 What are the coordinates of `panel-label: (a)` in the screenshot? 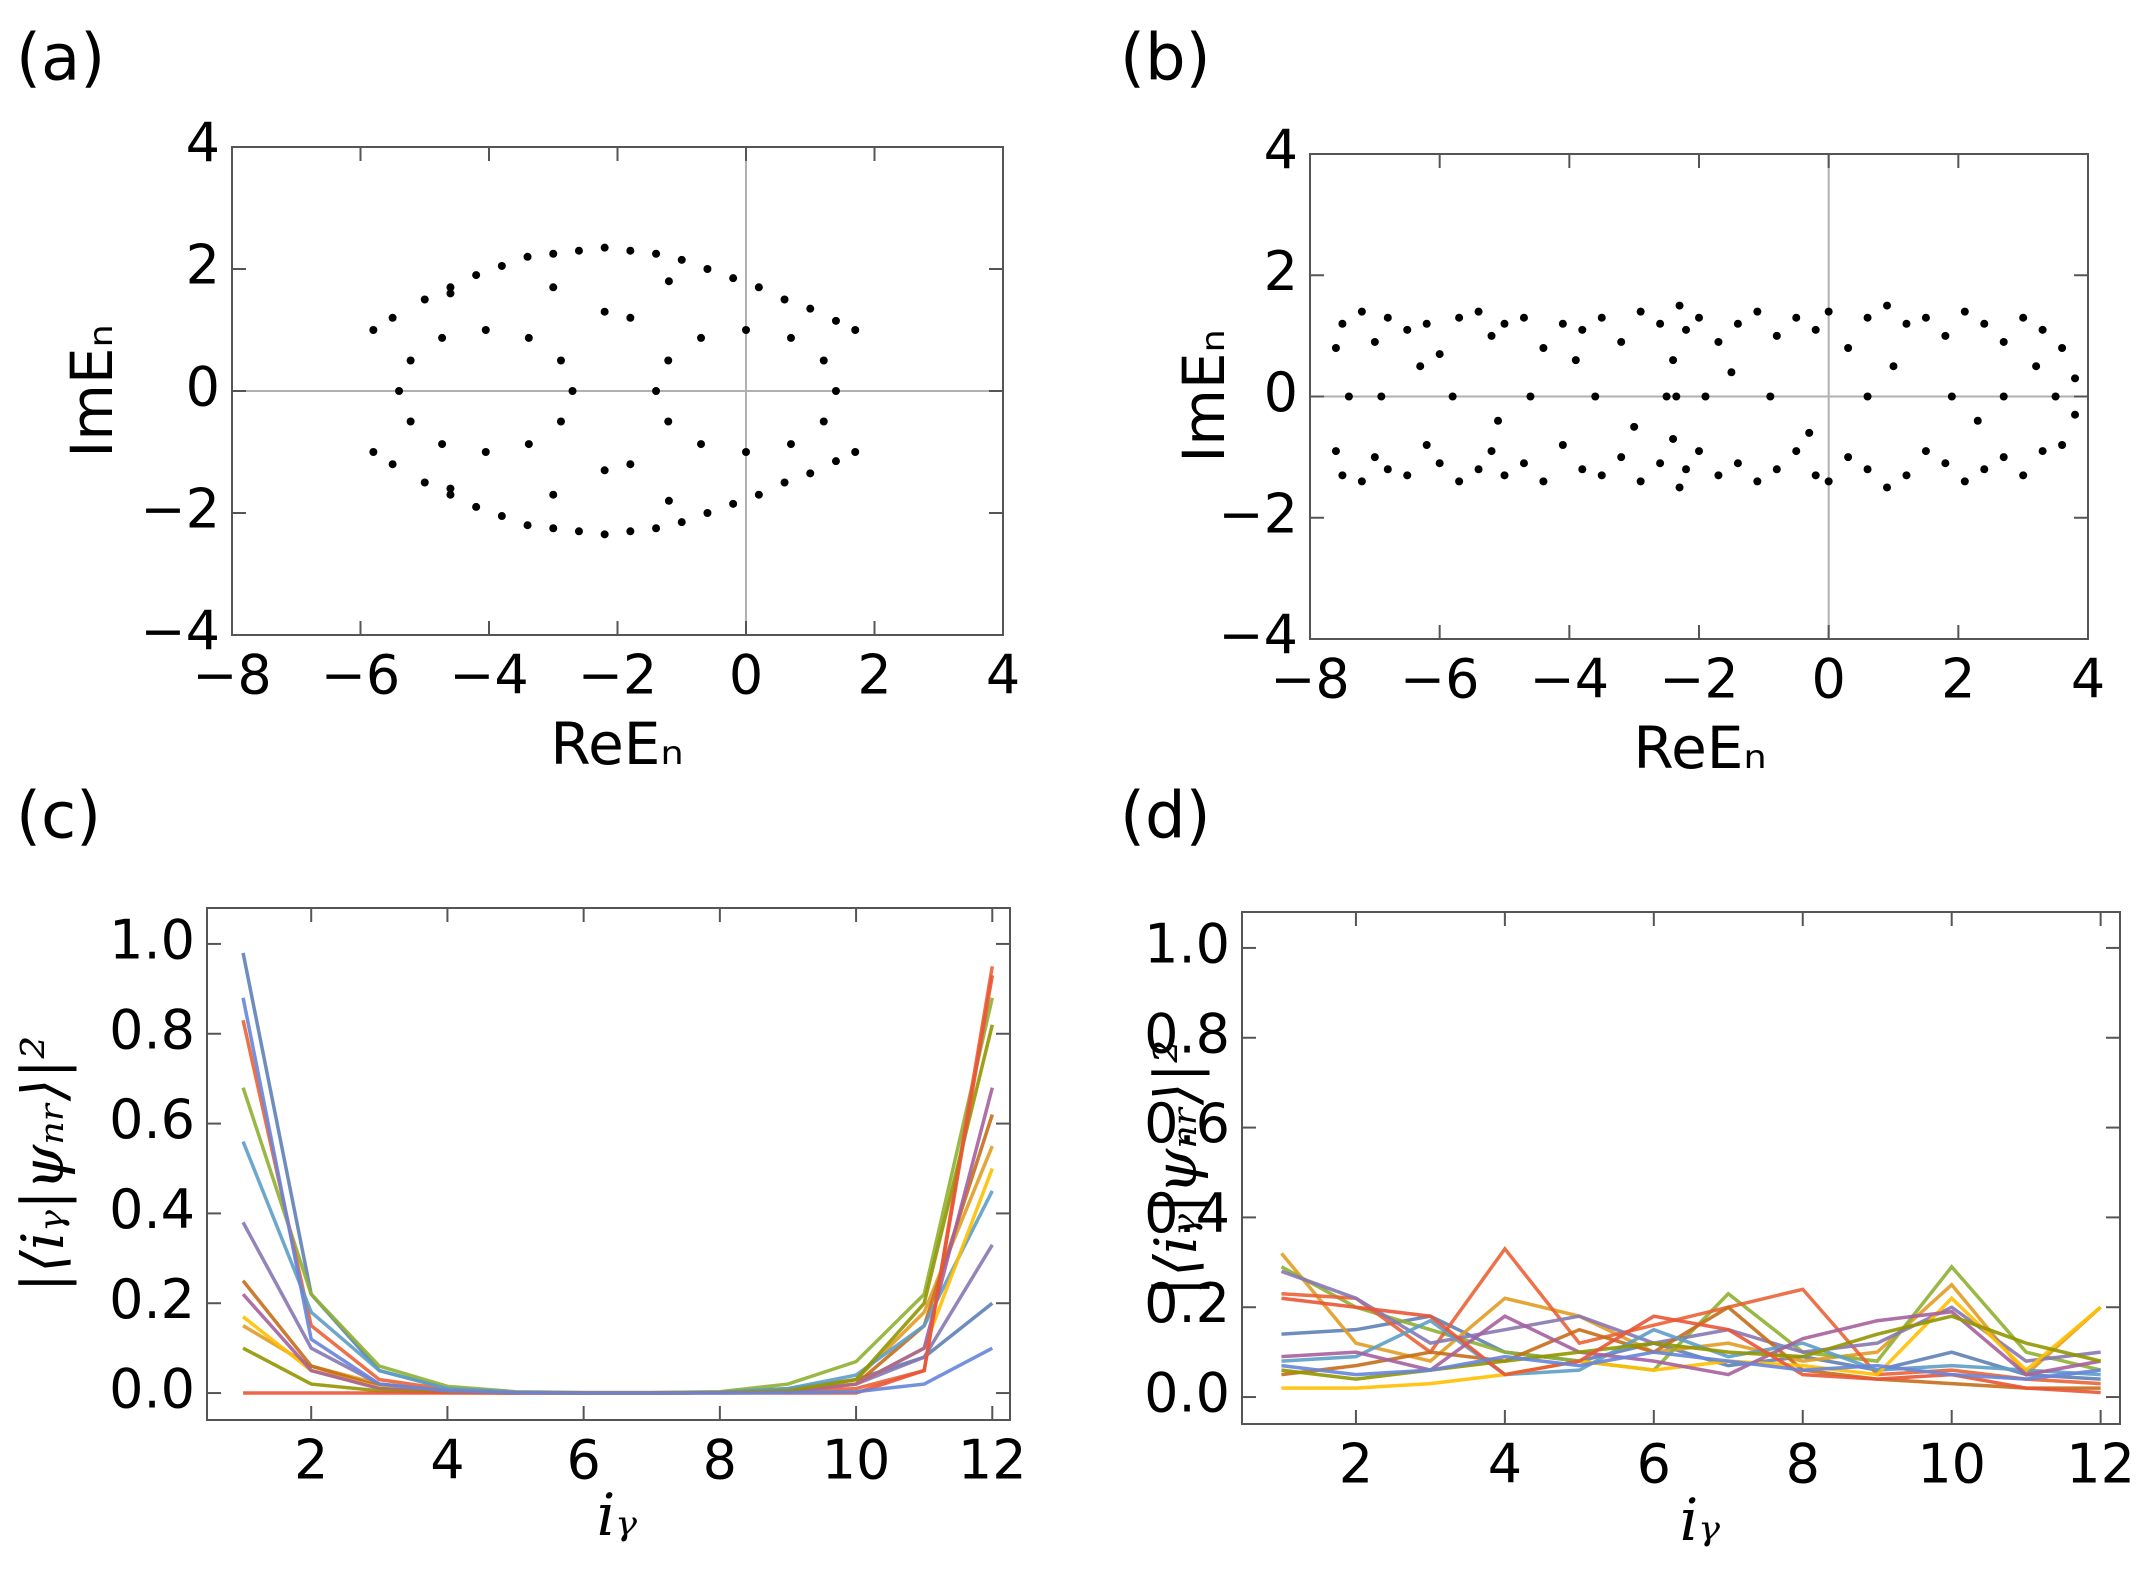 It's located at (60, 59).